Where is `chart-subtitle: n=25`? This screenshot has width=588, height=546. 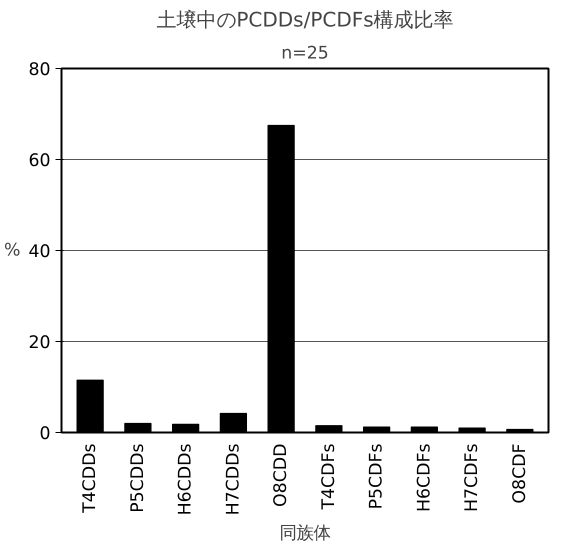 chart-subtitle: n=25 is located at coordinates (305, 54).